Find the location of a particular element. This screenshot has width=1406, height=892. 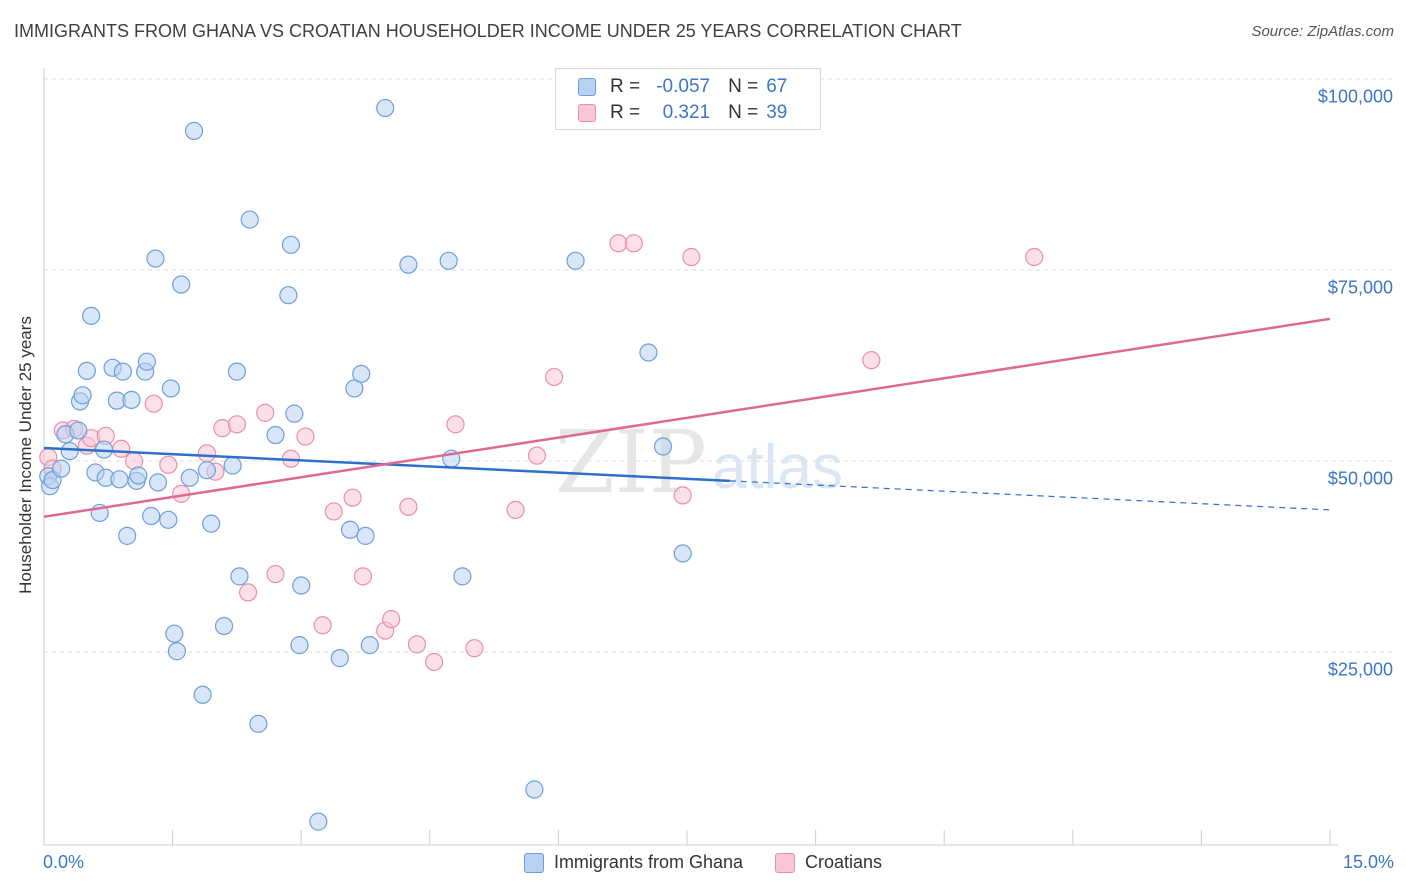

legend-label-ghana: Immigrants from Ghana is located at coordinates (648, 862).